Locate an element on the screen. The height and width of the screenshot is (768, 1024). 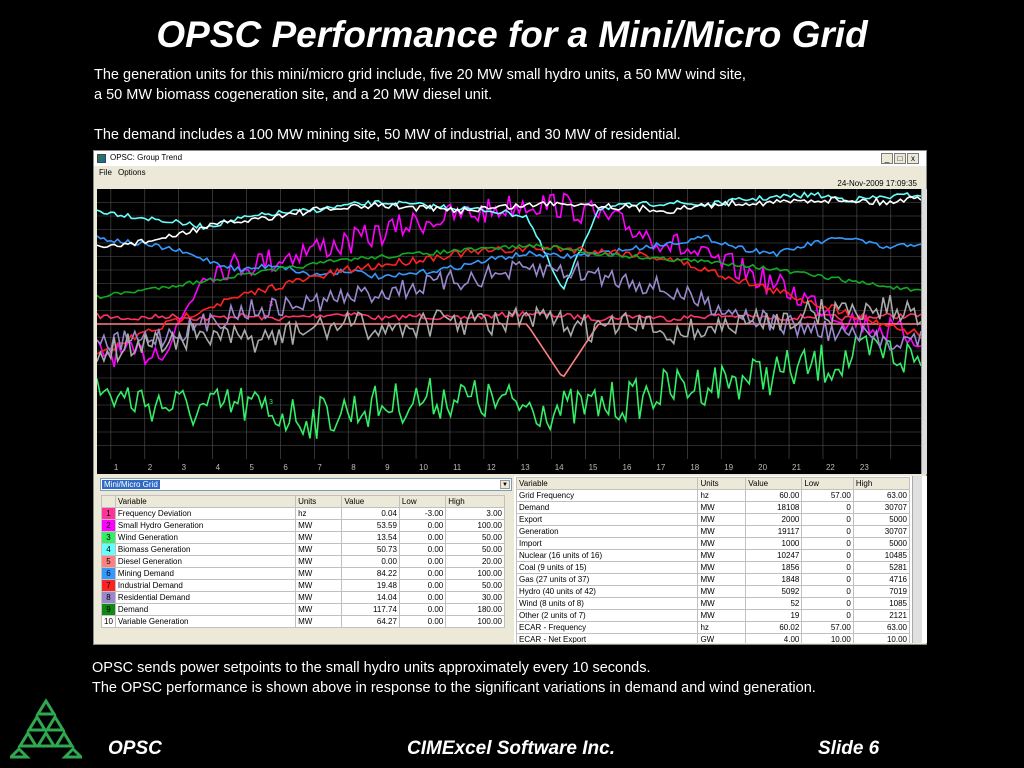
table-row: Other (2 units of 7) MW 19 0 2121 is located at coordinates (713, 615).